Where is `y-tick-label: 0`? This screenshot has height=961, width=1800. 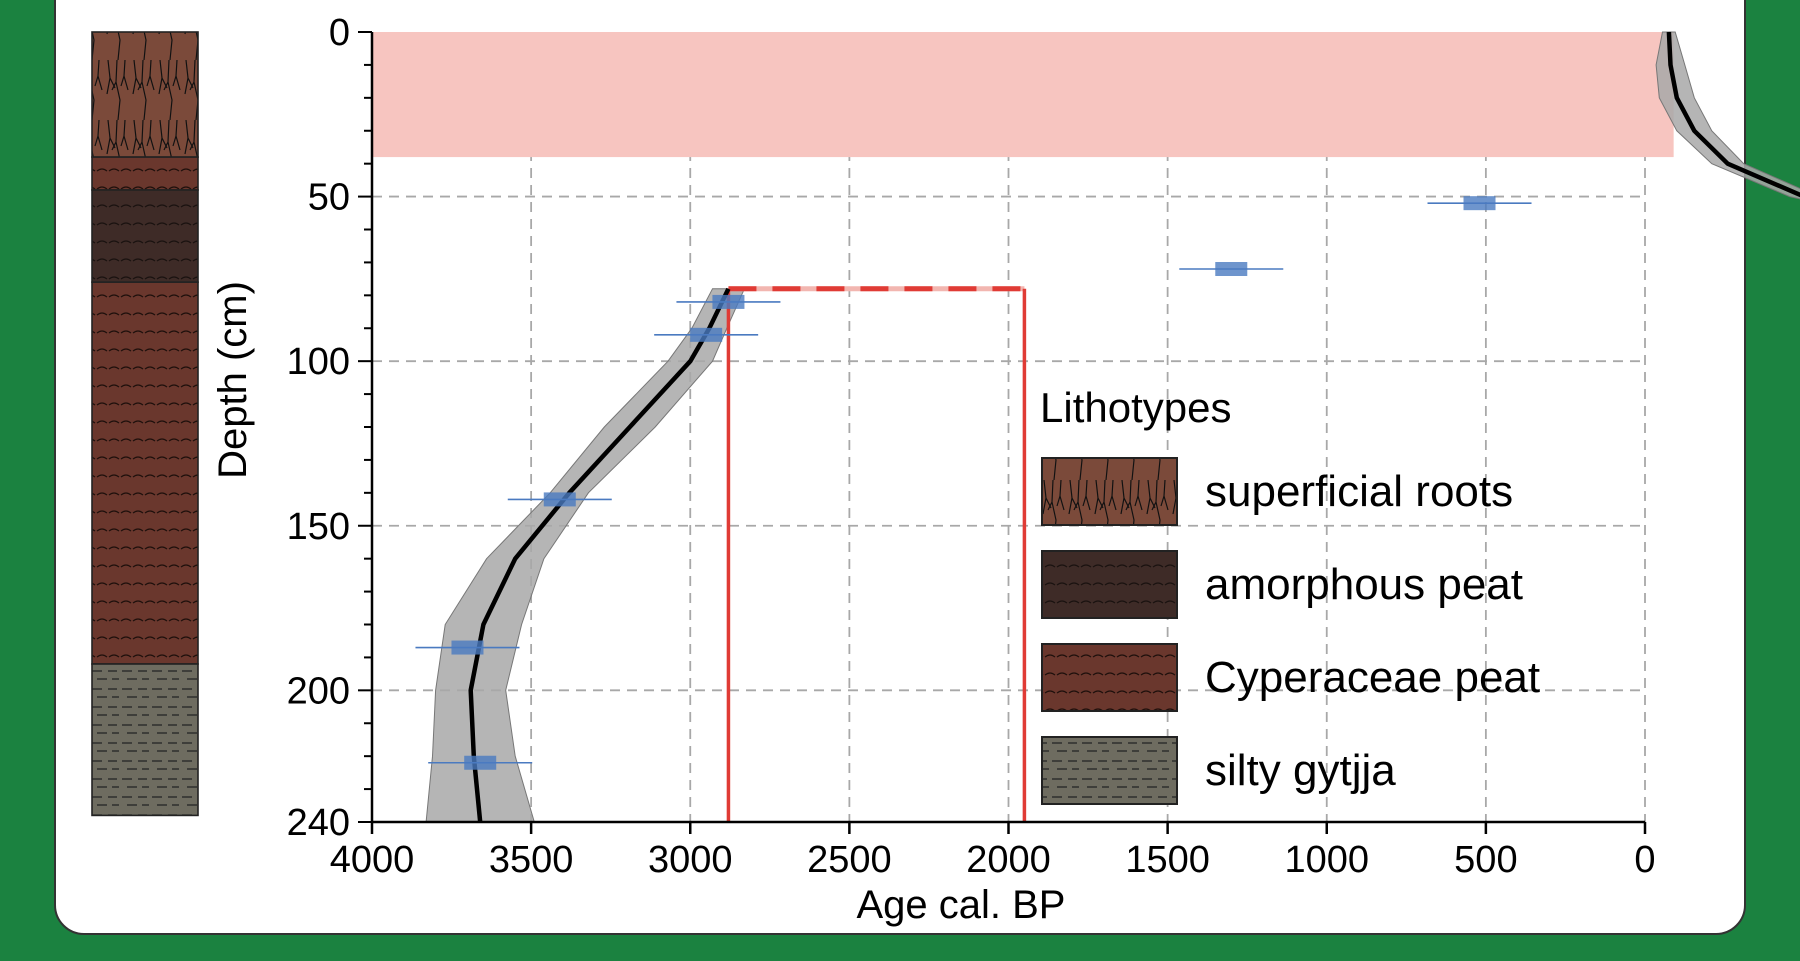 y-tick-label: 0 is located at coordinates (339, 33).